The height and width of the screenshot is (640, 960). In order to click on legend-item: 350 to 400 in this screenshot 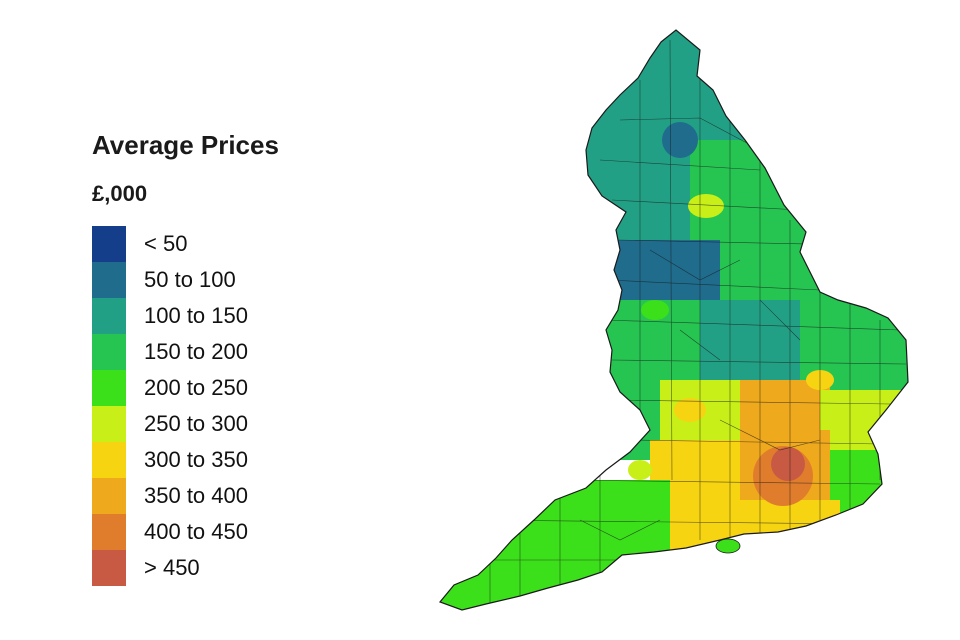, I will do `click(170, 496)`.